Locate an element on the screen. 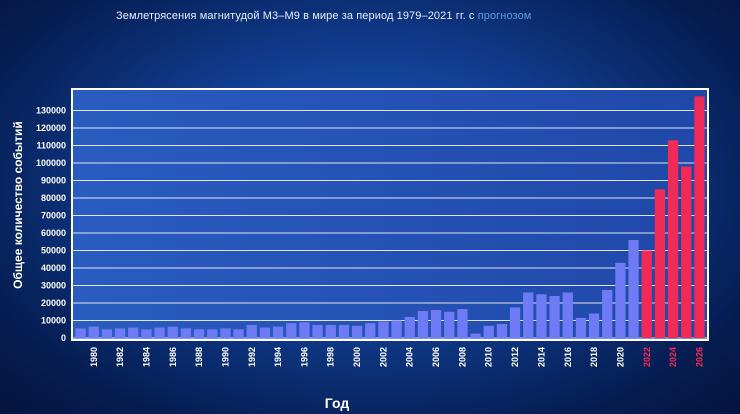 This screenshot has width=740, height=414. y-tick-label: 40000 is located at coordinates (53, 268).